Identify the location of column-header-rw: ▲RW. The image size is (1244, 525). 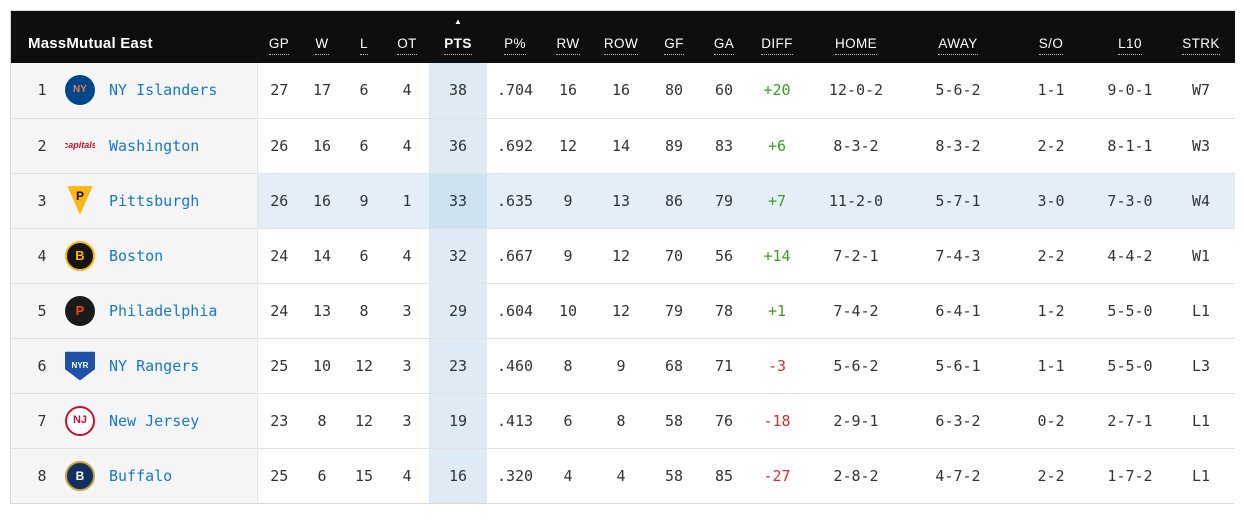
(568, 37).